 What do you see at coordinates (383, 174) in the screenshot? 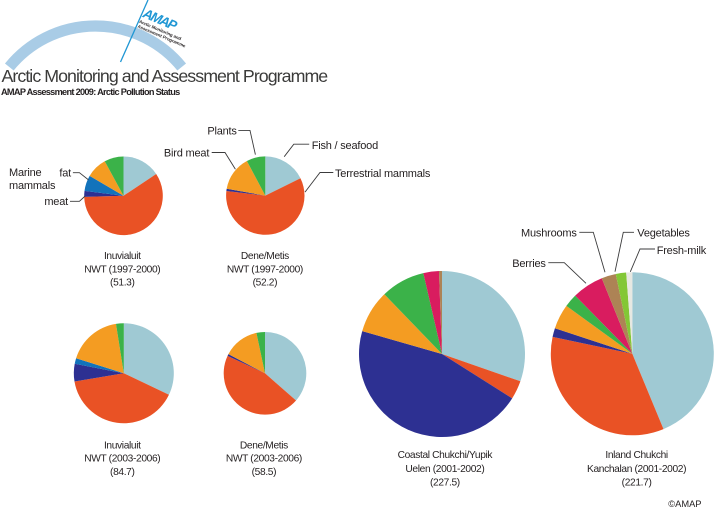
I see `svg-text: Terrestrial mammals` at bounding box center [383, 174].